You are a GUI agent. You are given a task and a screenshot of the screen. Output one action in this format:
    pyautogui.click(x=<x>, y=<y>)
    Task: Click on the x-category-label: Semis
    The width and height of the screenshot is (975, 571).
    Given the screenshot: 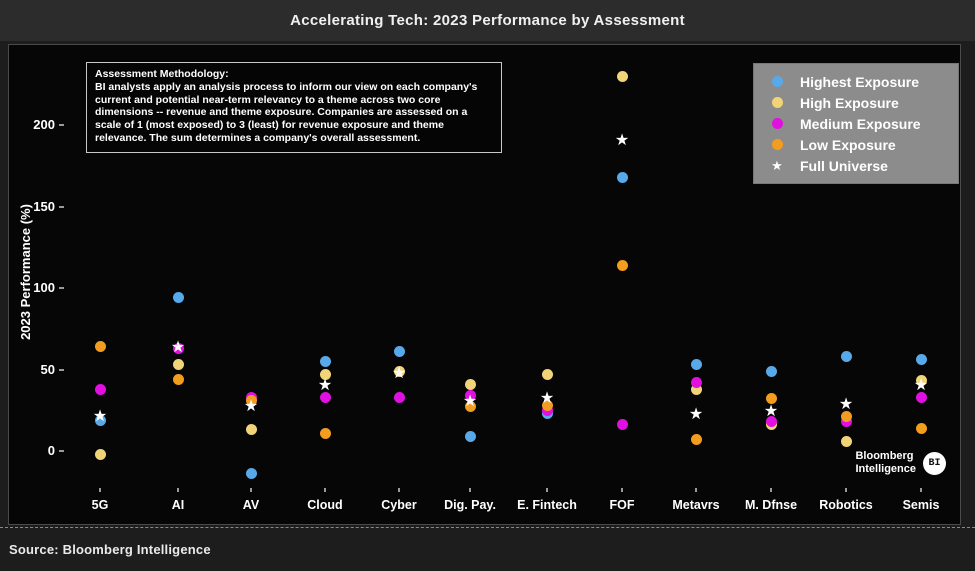 What is the action you would take?
    pyautogui.click(x=921, y=505)
    